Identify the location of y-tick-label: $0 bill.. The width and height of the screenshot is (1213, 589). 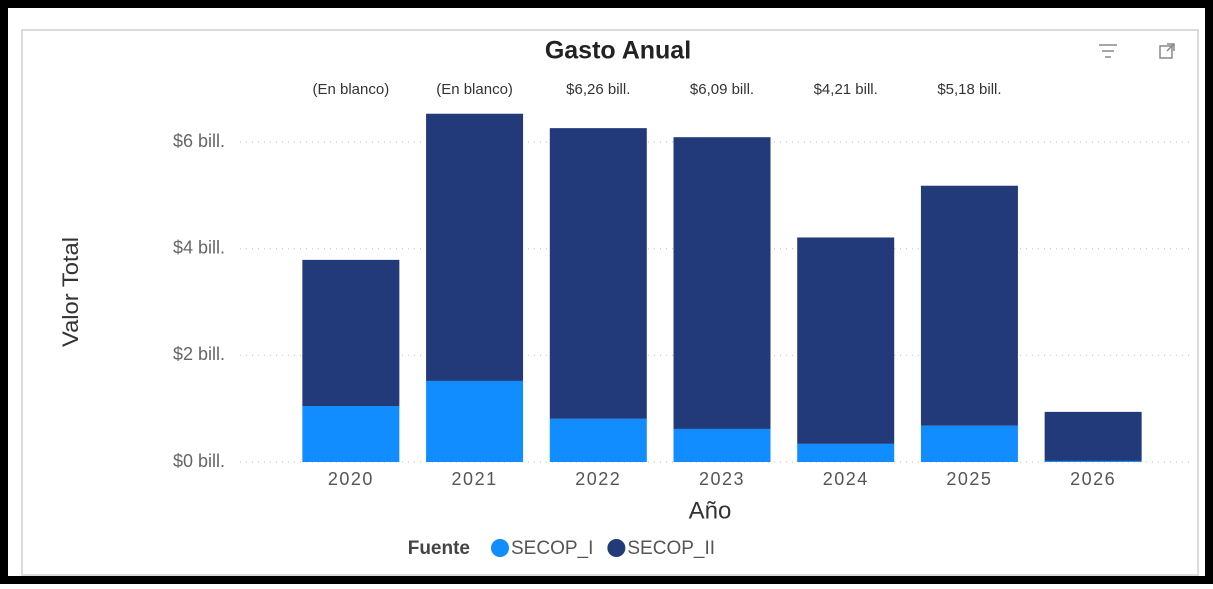
(199, 461).